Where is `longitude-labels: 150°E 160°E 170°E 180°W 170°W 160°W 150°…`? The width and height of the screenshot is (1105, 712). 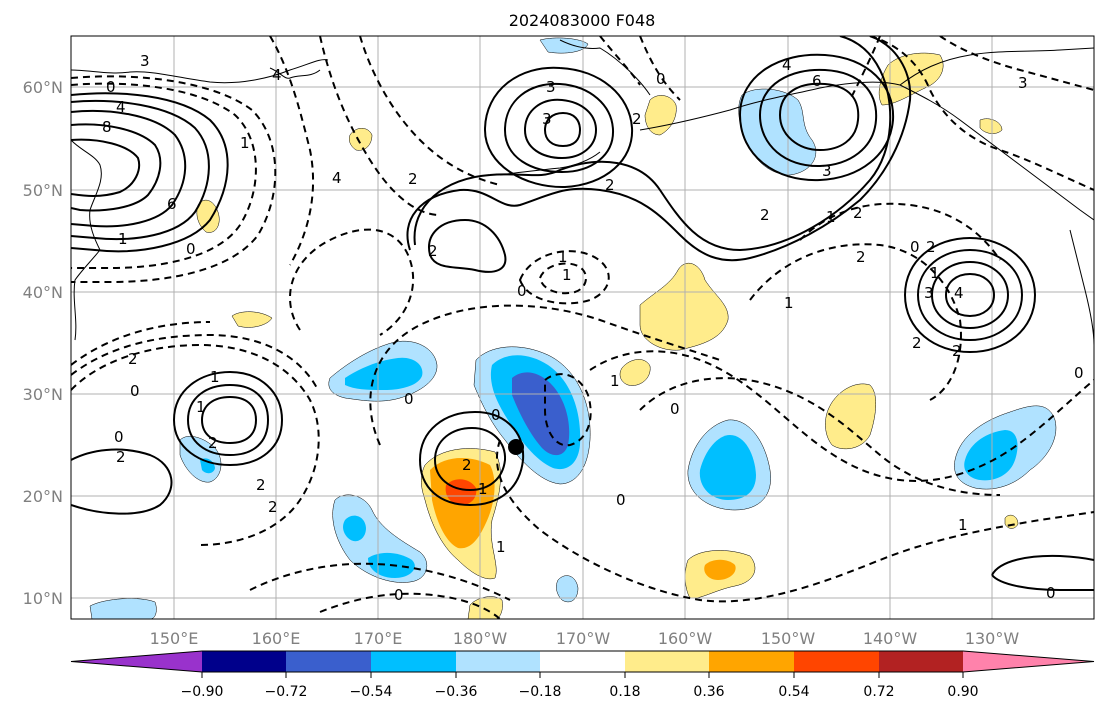 longitude-labels: 150°E 160°E 170°E 180°W 170°W 160°W 150°… is located at coordinates (585, 638).